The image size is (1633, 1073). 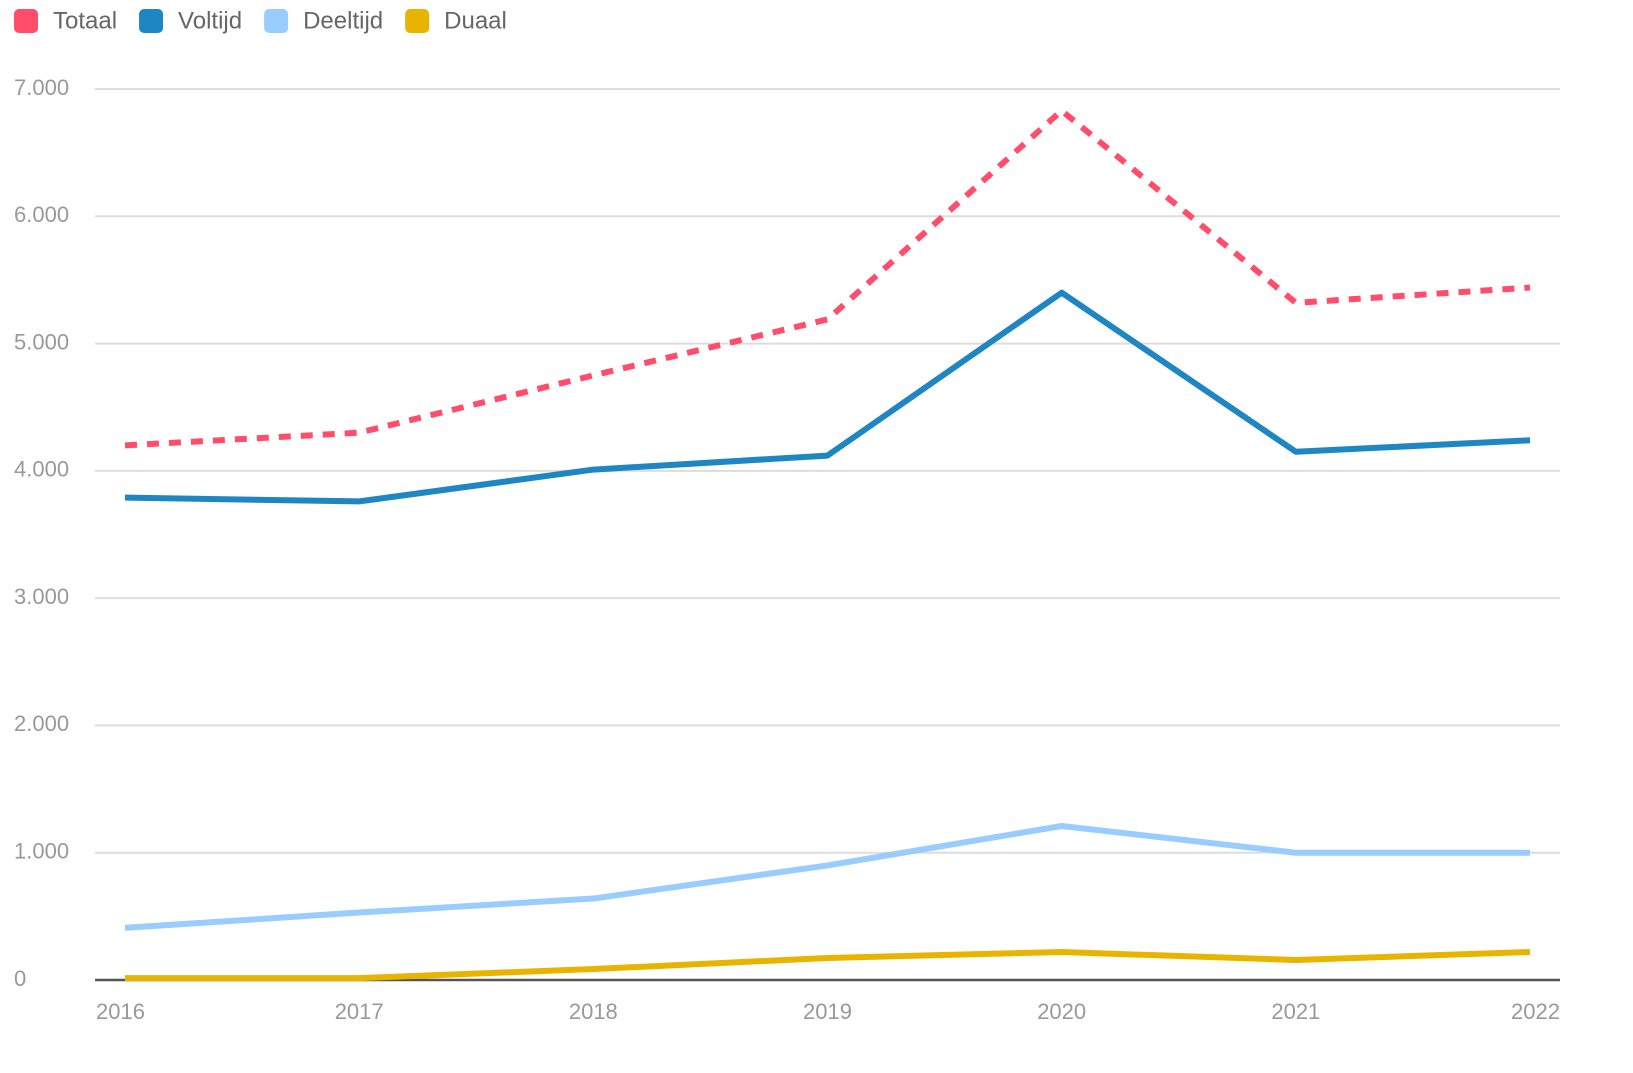 I want to click on legend-label: Duaal, so click(x=475, y=20).